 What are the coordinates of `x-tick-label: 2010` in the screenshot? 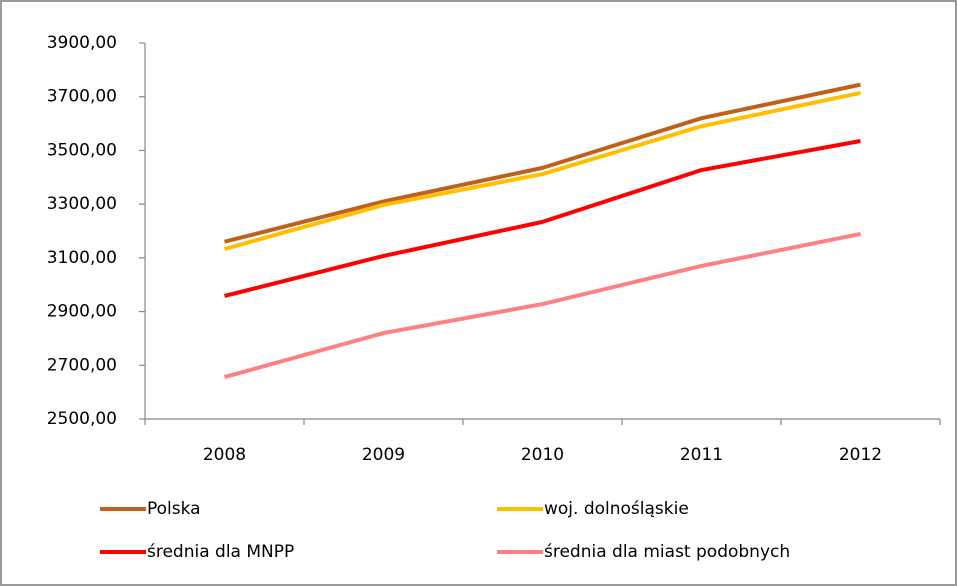 It's located at (542, 455).